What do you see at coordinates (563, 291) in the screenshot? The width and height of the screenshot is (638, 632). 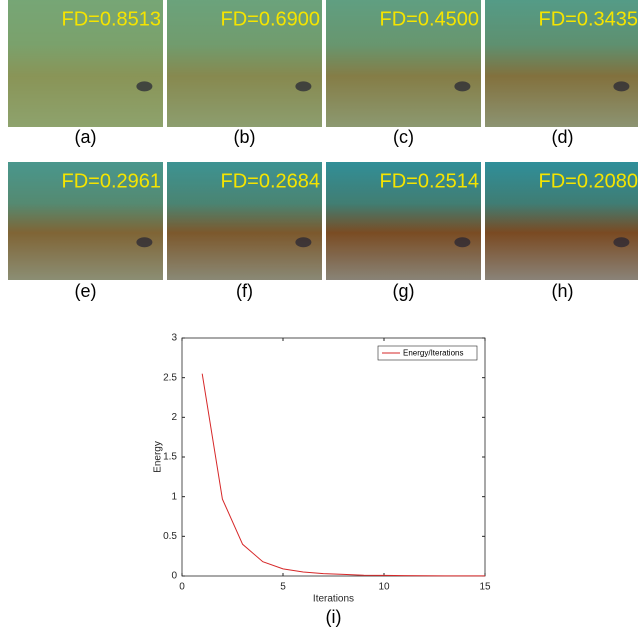 I see `caption: (h)` at bounding box center [563, 291].